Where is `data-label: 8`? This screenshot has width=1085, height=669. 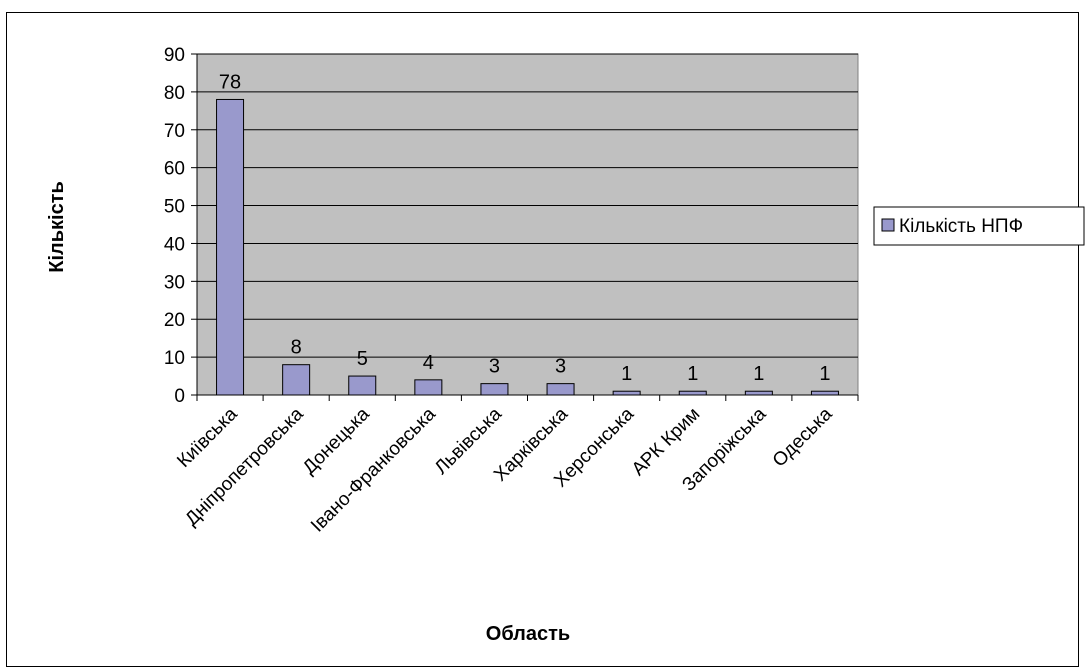 data-label: 8 is located at coordinates (296, 348).